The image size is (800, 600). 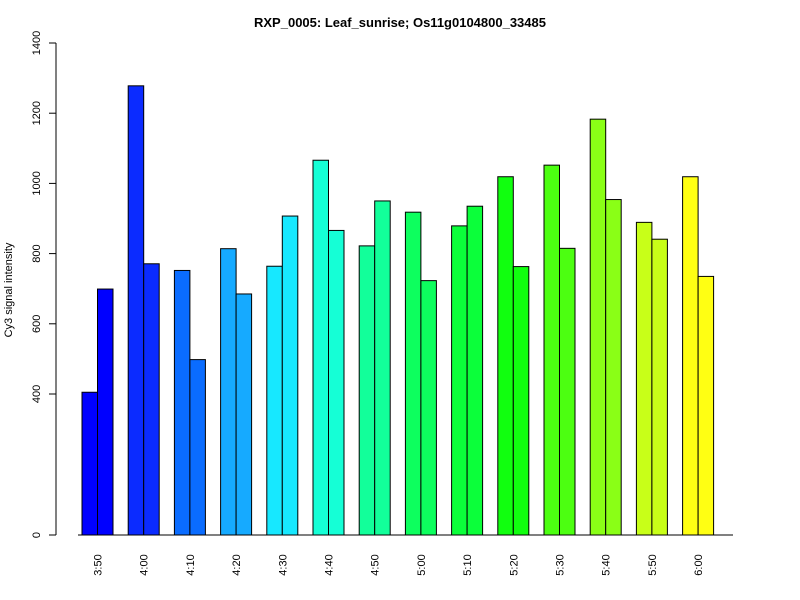 What do you see at coordinates (44, 284) in the screenshot?
I see `y-axis: 0 400 600 800 1000 1200 1400` at bounding box center [44, 284].